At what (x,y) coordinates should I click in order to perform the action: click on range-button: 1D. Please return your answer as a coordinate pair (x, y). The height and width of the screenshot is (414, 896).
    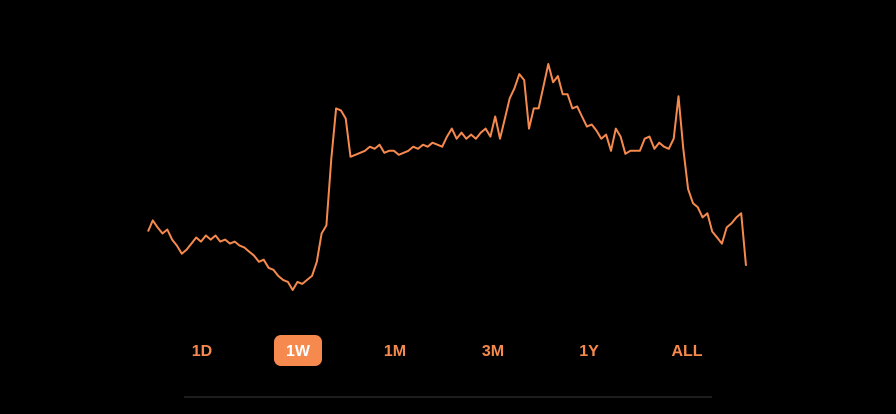
    Looking at the image, I should click on (202, 351).